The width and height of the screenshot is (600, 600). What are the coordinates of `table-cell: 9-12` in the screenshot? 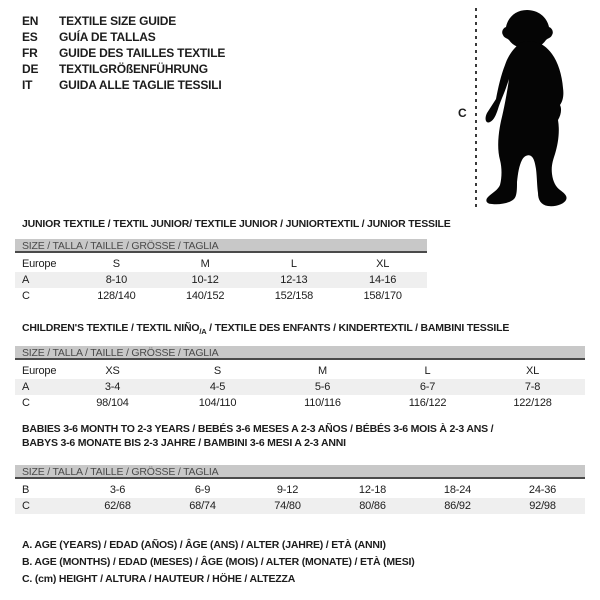 It's located at (287, 490).